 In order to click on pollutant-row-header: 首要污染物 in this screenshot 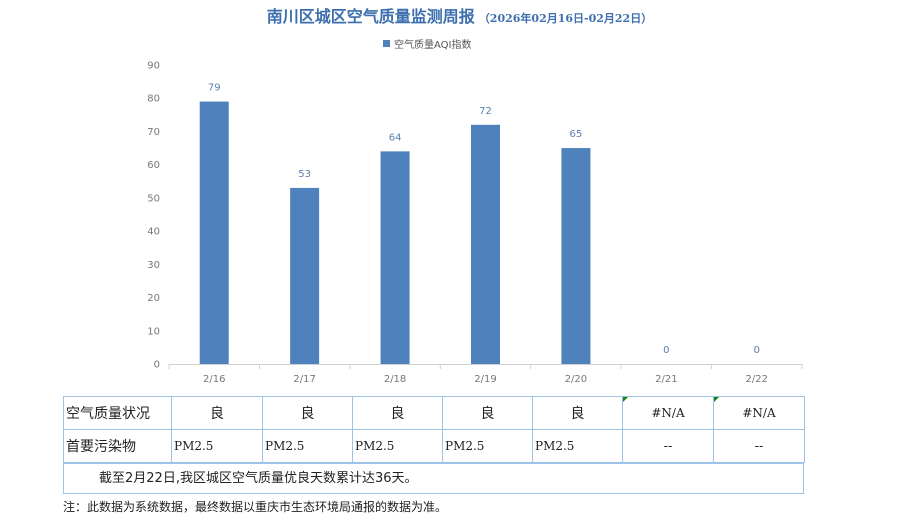, I will do `click(117, 446)`.